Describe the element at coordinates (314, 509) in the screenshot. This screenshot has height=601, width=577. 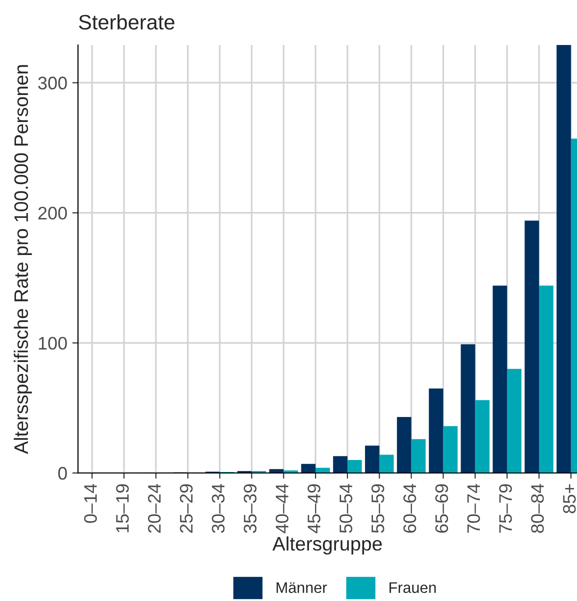
I see `x-tick-label: 45–49` at that location.